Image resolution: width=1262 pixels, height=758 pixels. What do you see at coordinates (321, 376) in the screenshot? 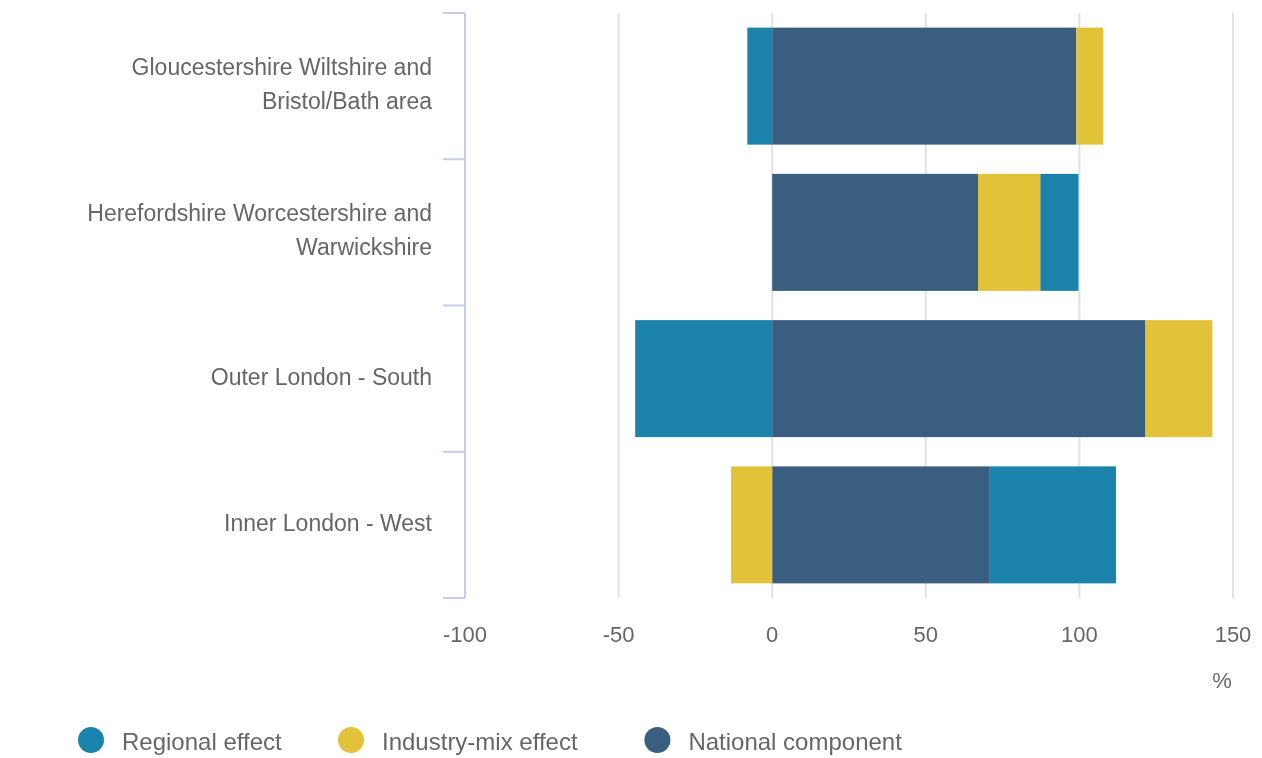
I see `y-tick-label: Outer London - South` at bounding box center [321, 376].